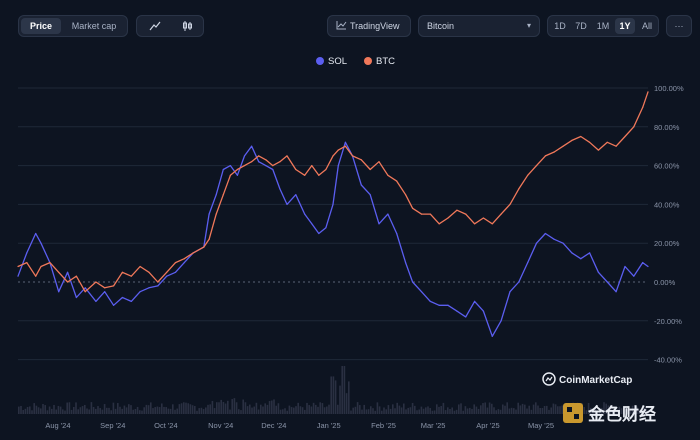 This screenshot has height=440, width=700. Describe the element at coordinates (479, 26) in the screenshot. I see `compare-select: Bitcoin ▾` at that location.